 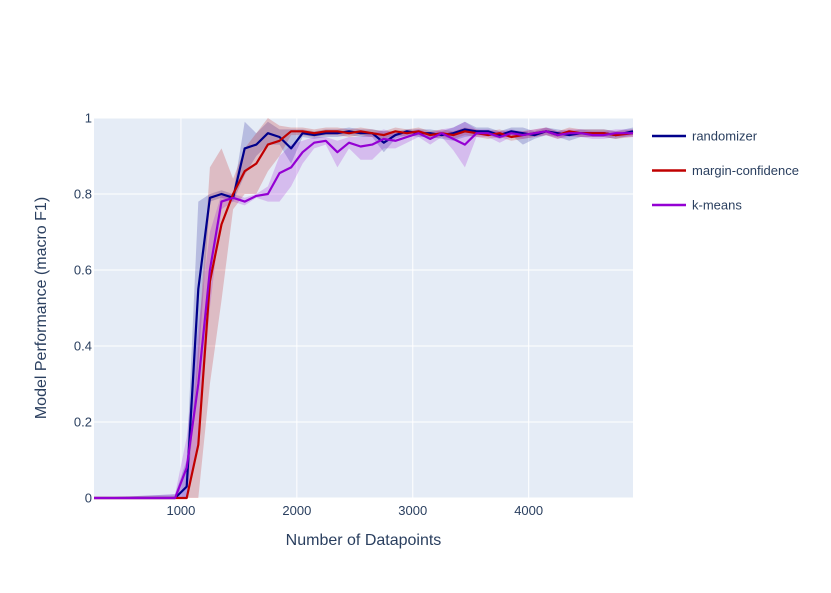 I want to click on y-tick-label: 0.6, so click(x=83, y=270).